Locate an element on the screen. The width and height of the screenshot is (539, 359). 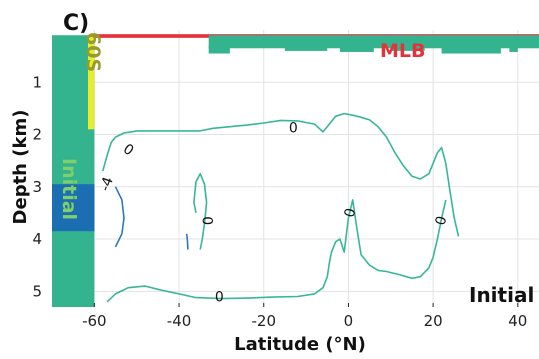
mlb-label: MLB is located at coordinates (403, 51).